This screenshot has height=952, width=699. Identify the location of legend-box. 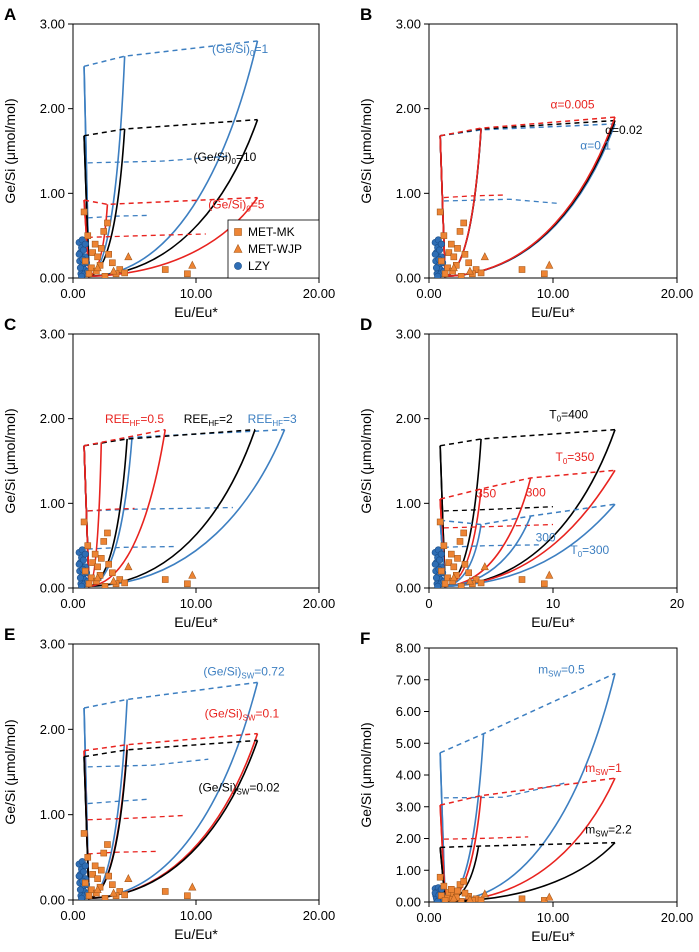
(273, 249).